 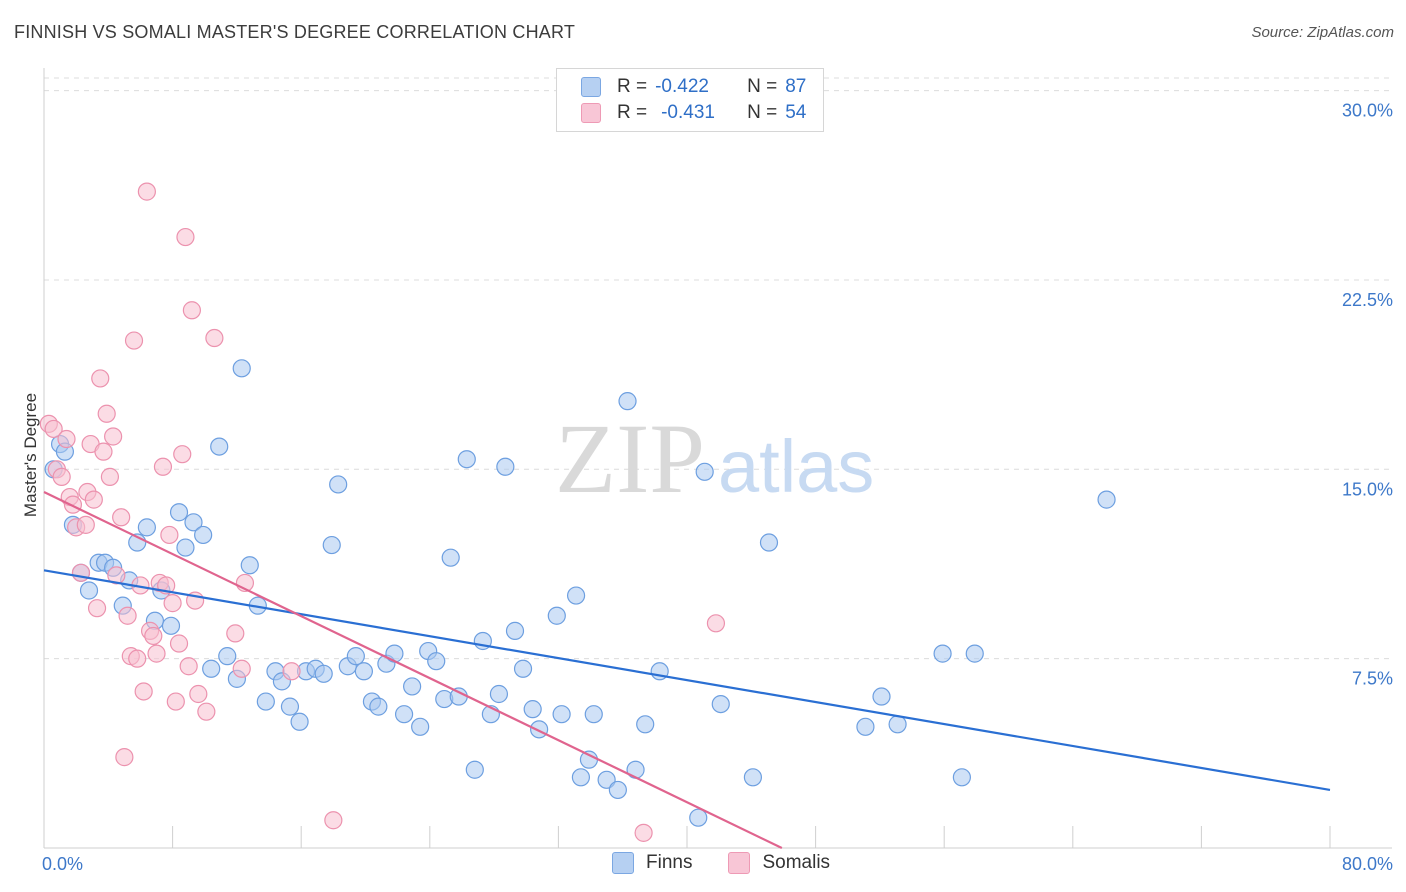 What do you see at coordinates (623, 863) in the screenshot?
I see `legend-finns-swatch` at bounding box center [623, 863].